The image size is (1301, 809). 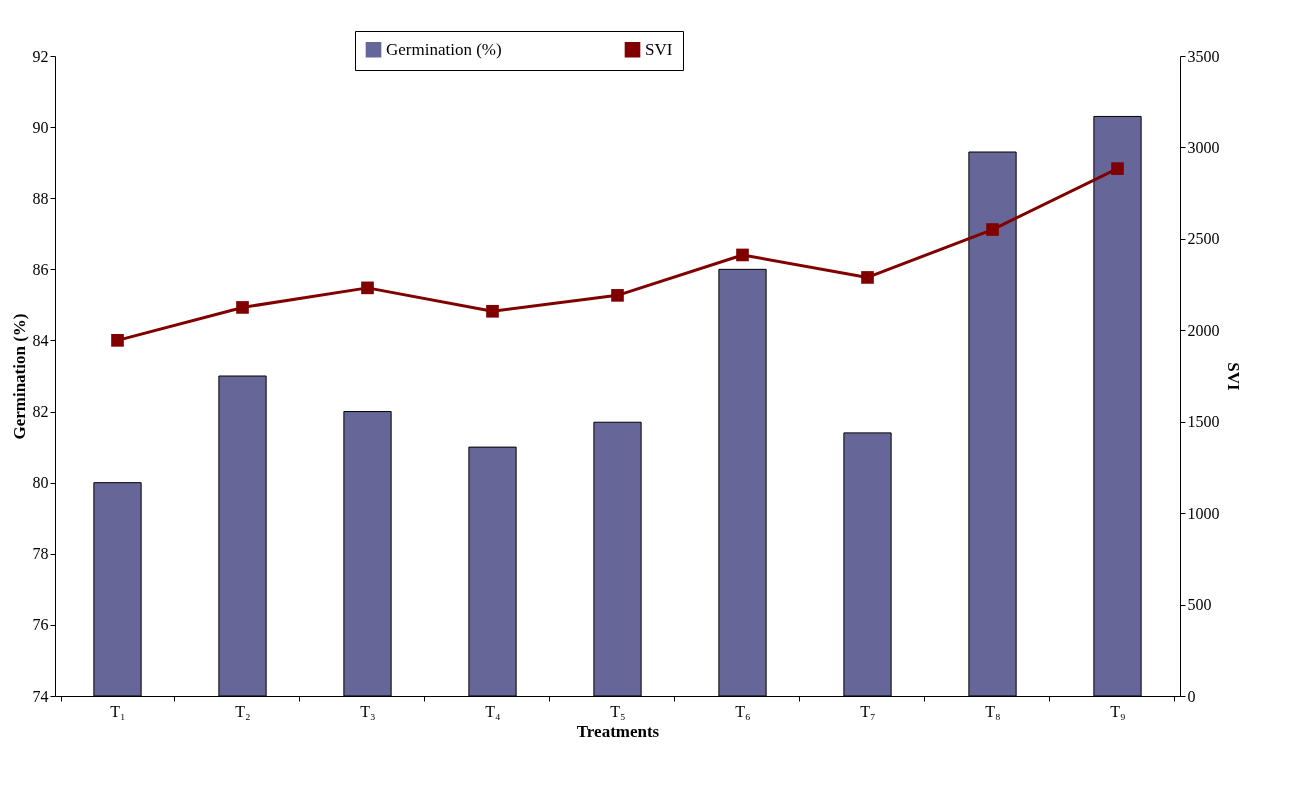 I want to click on y2-tick-label: 500, so click(x=1199, y=605).